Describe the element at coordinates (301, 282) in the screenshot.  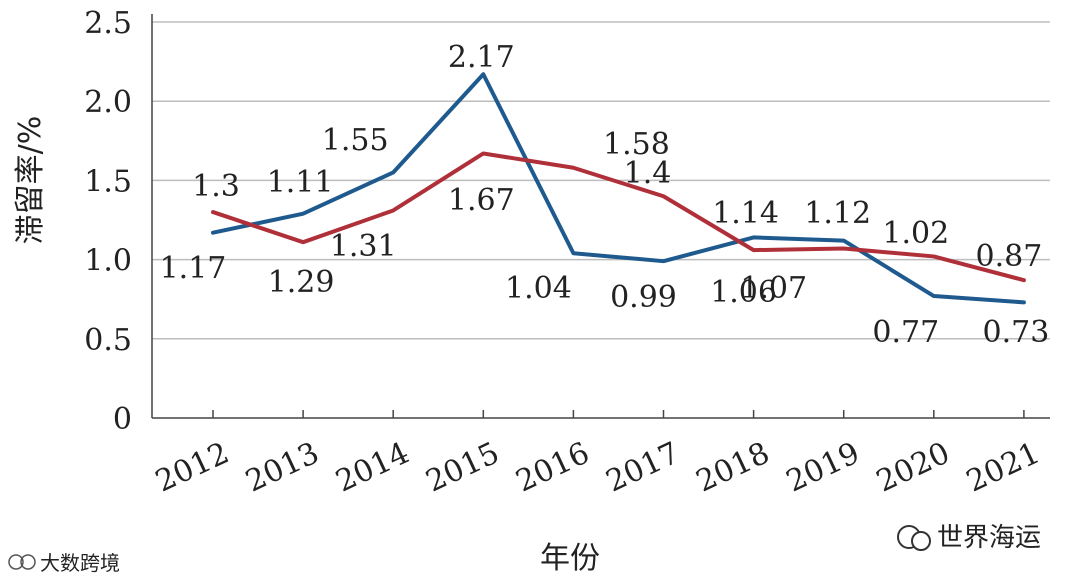
I see `data-label: 1.29` at that location.